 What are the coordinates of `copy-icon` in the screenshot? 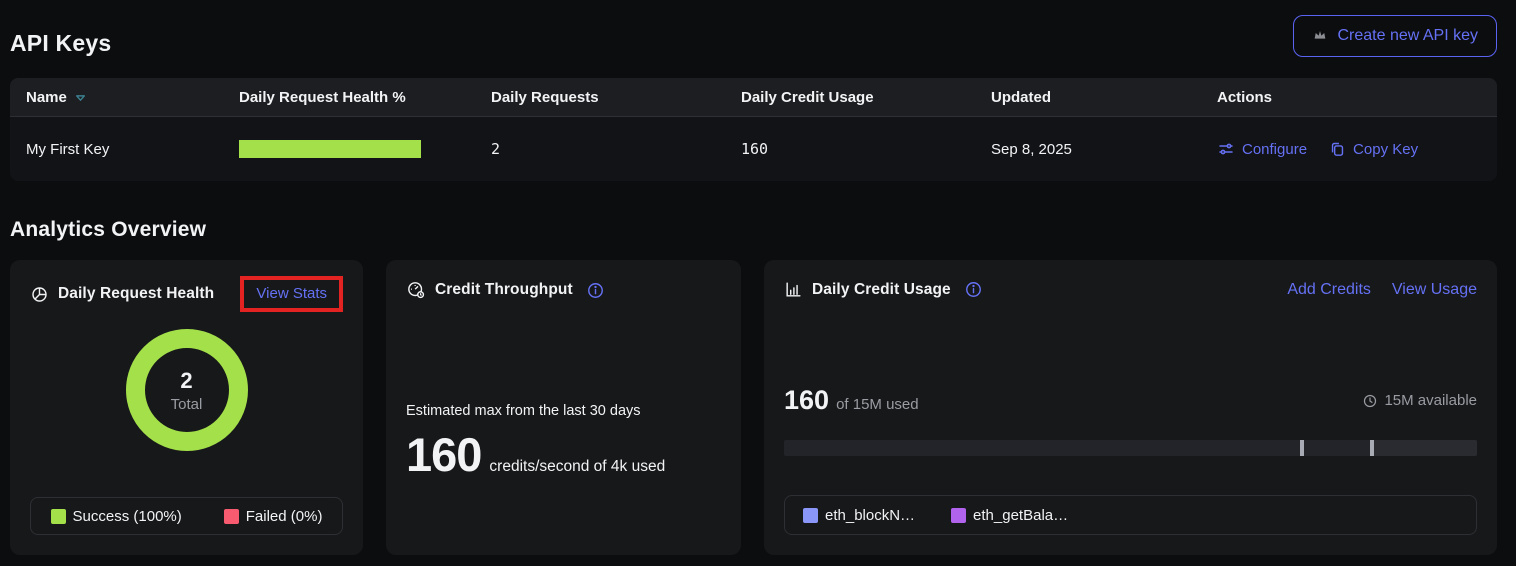 It's located at (1337, 149).